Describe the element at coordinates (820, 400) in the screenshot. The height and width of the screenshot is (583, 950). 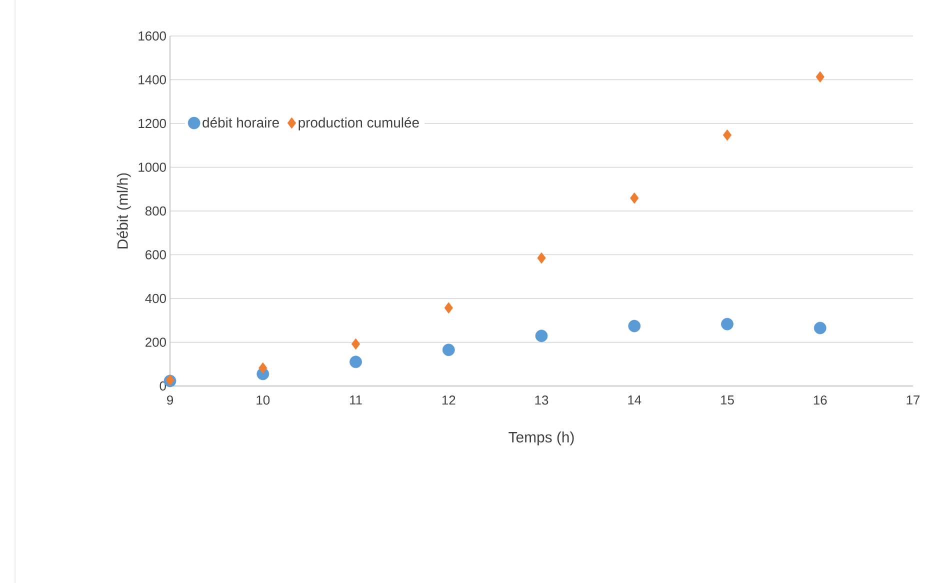
I see `x-tick-label: 16` at that location.